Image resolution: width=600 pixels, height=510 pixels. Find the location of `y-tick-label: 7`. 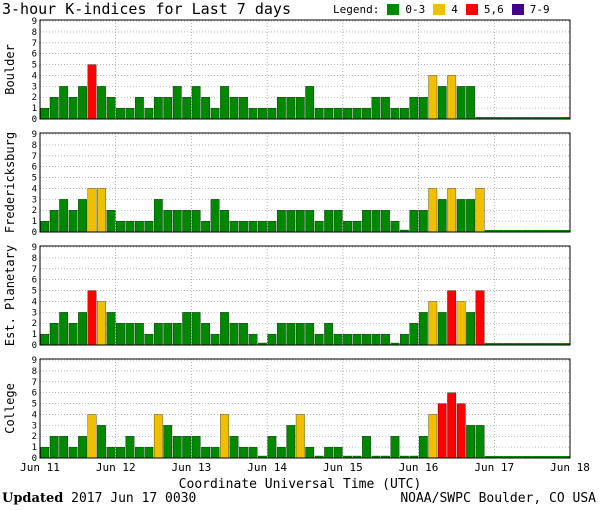

y-tick-label: 7 is located at coordinates (34, 44).